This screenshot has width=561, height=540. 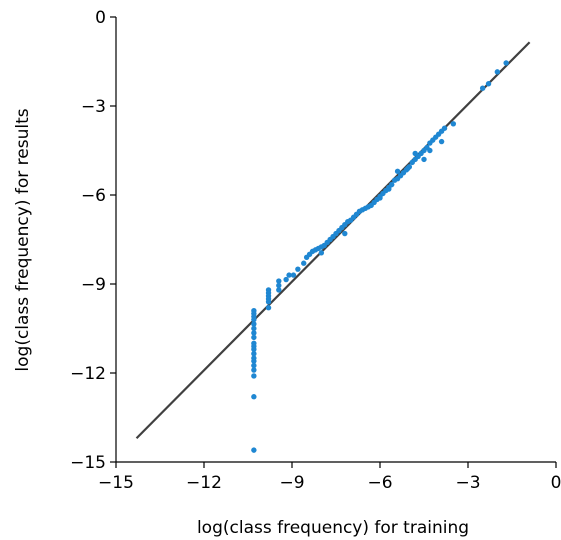 What do you see at coordinates (93, 196) in the screenshot?
I see `y-tick-label: −6` at bounding box center [93, 196].